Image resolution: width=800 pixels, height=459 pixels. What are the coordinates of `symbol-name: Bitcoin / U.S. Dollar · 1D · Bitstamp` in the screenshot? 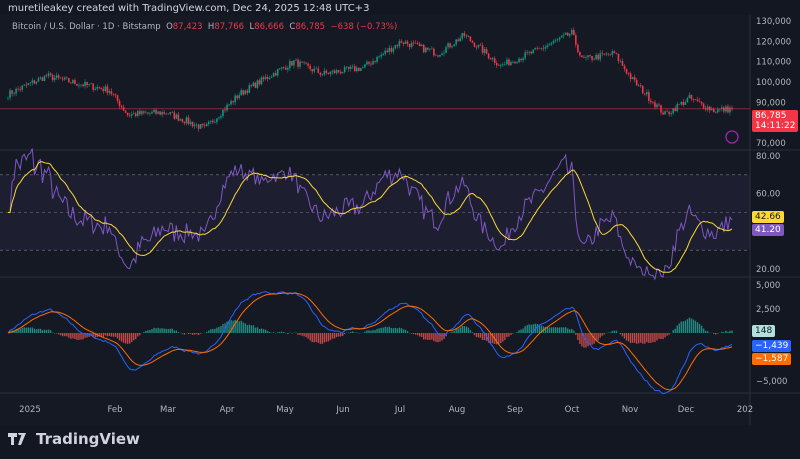 It's located at (86, 27).